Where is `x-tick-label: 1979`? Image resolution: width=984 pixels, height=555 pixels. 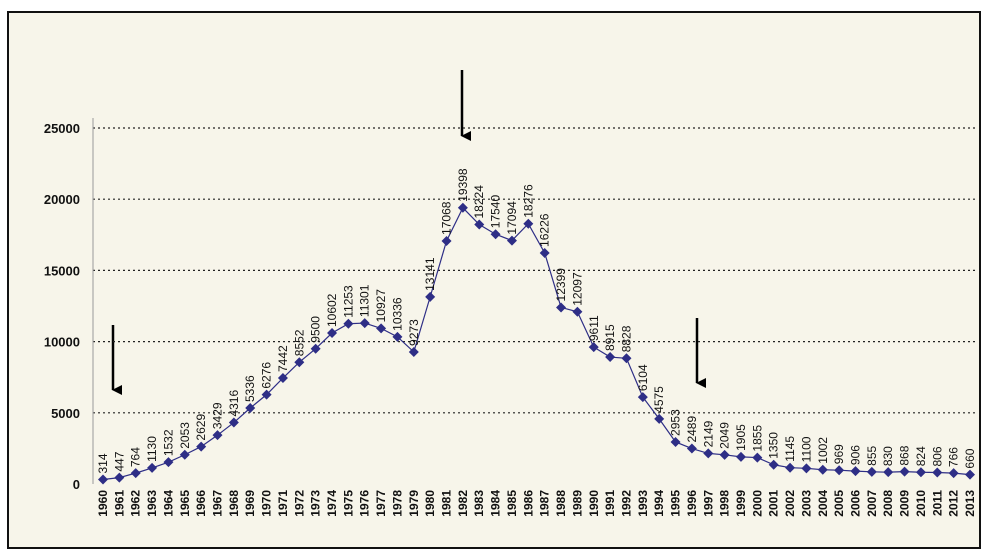
x-tick-label: 1979 is located at coordinates (414, 503).